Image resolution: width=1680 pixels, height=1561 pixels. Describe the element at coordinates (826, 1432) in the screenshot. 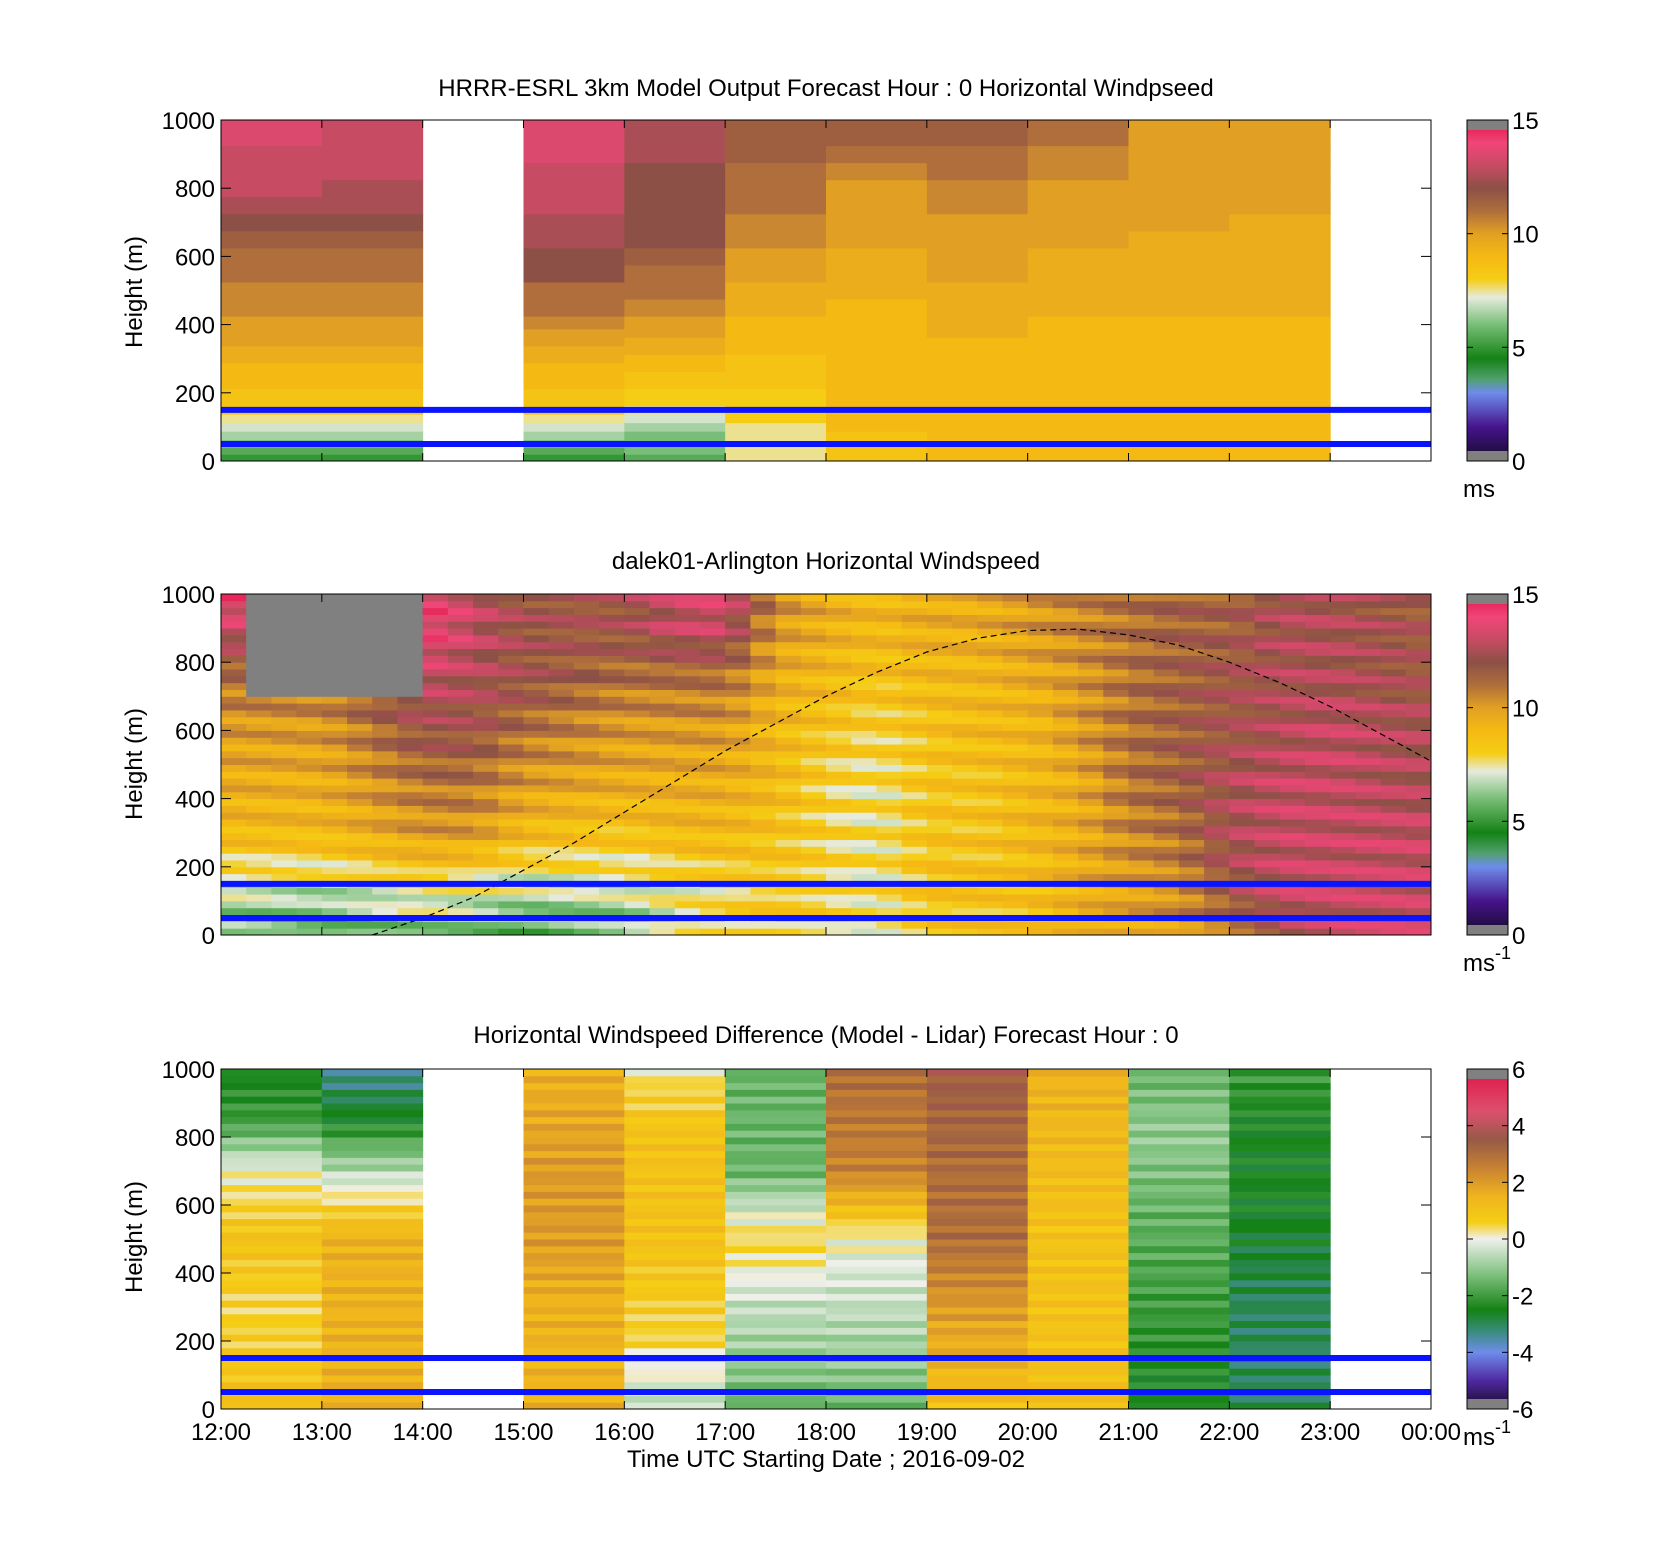

I see `x-tick-label: 18:00` at that location.